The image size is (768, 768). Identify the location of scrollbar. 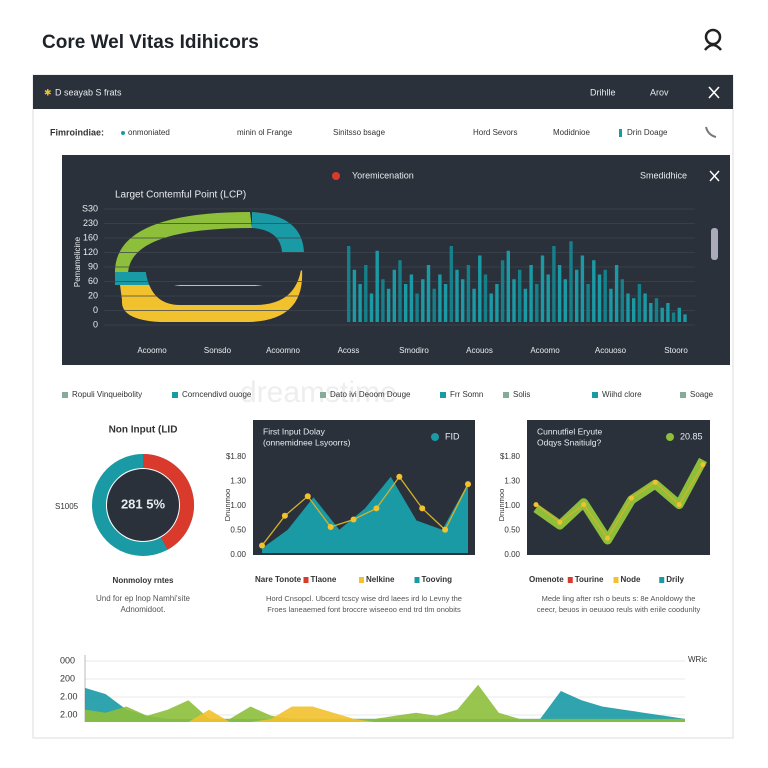
(714, 244).